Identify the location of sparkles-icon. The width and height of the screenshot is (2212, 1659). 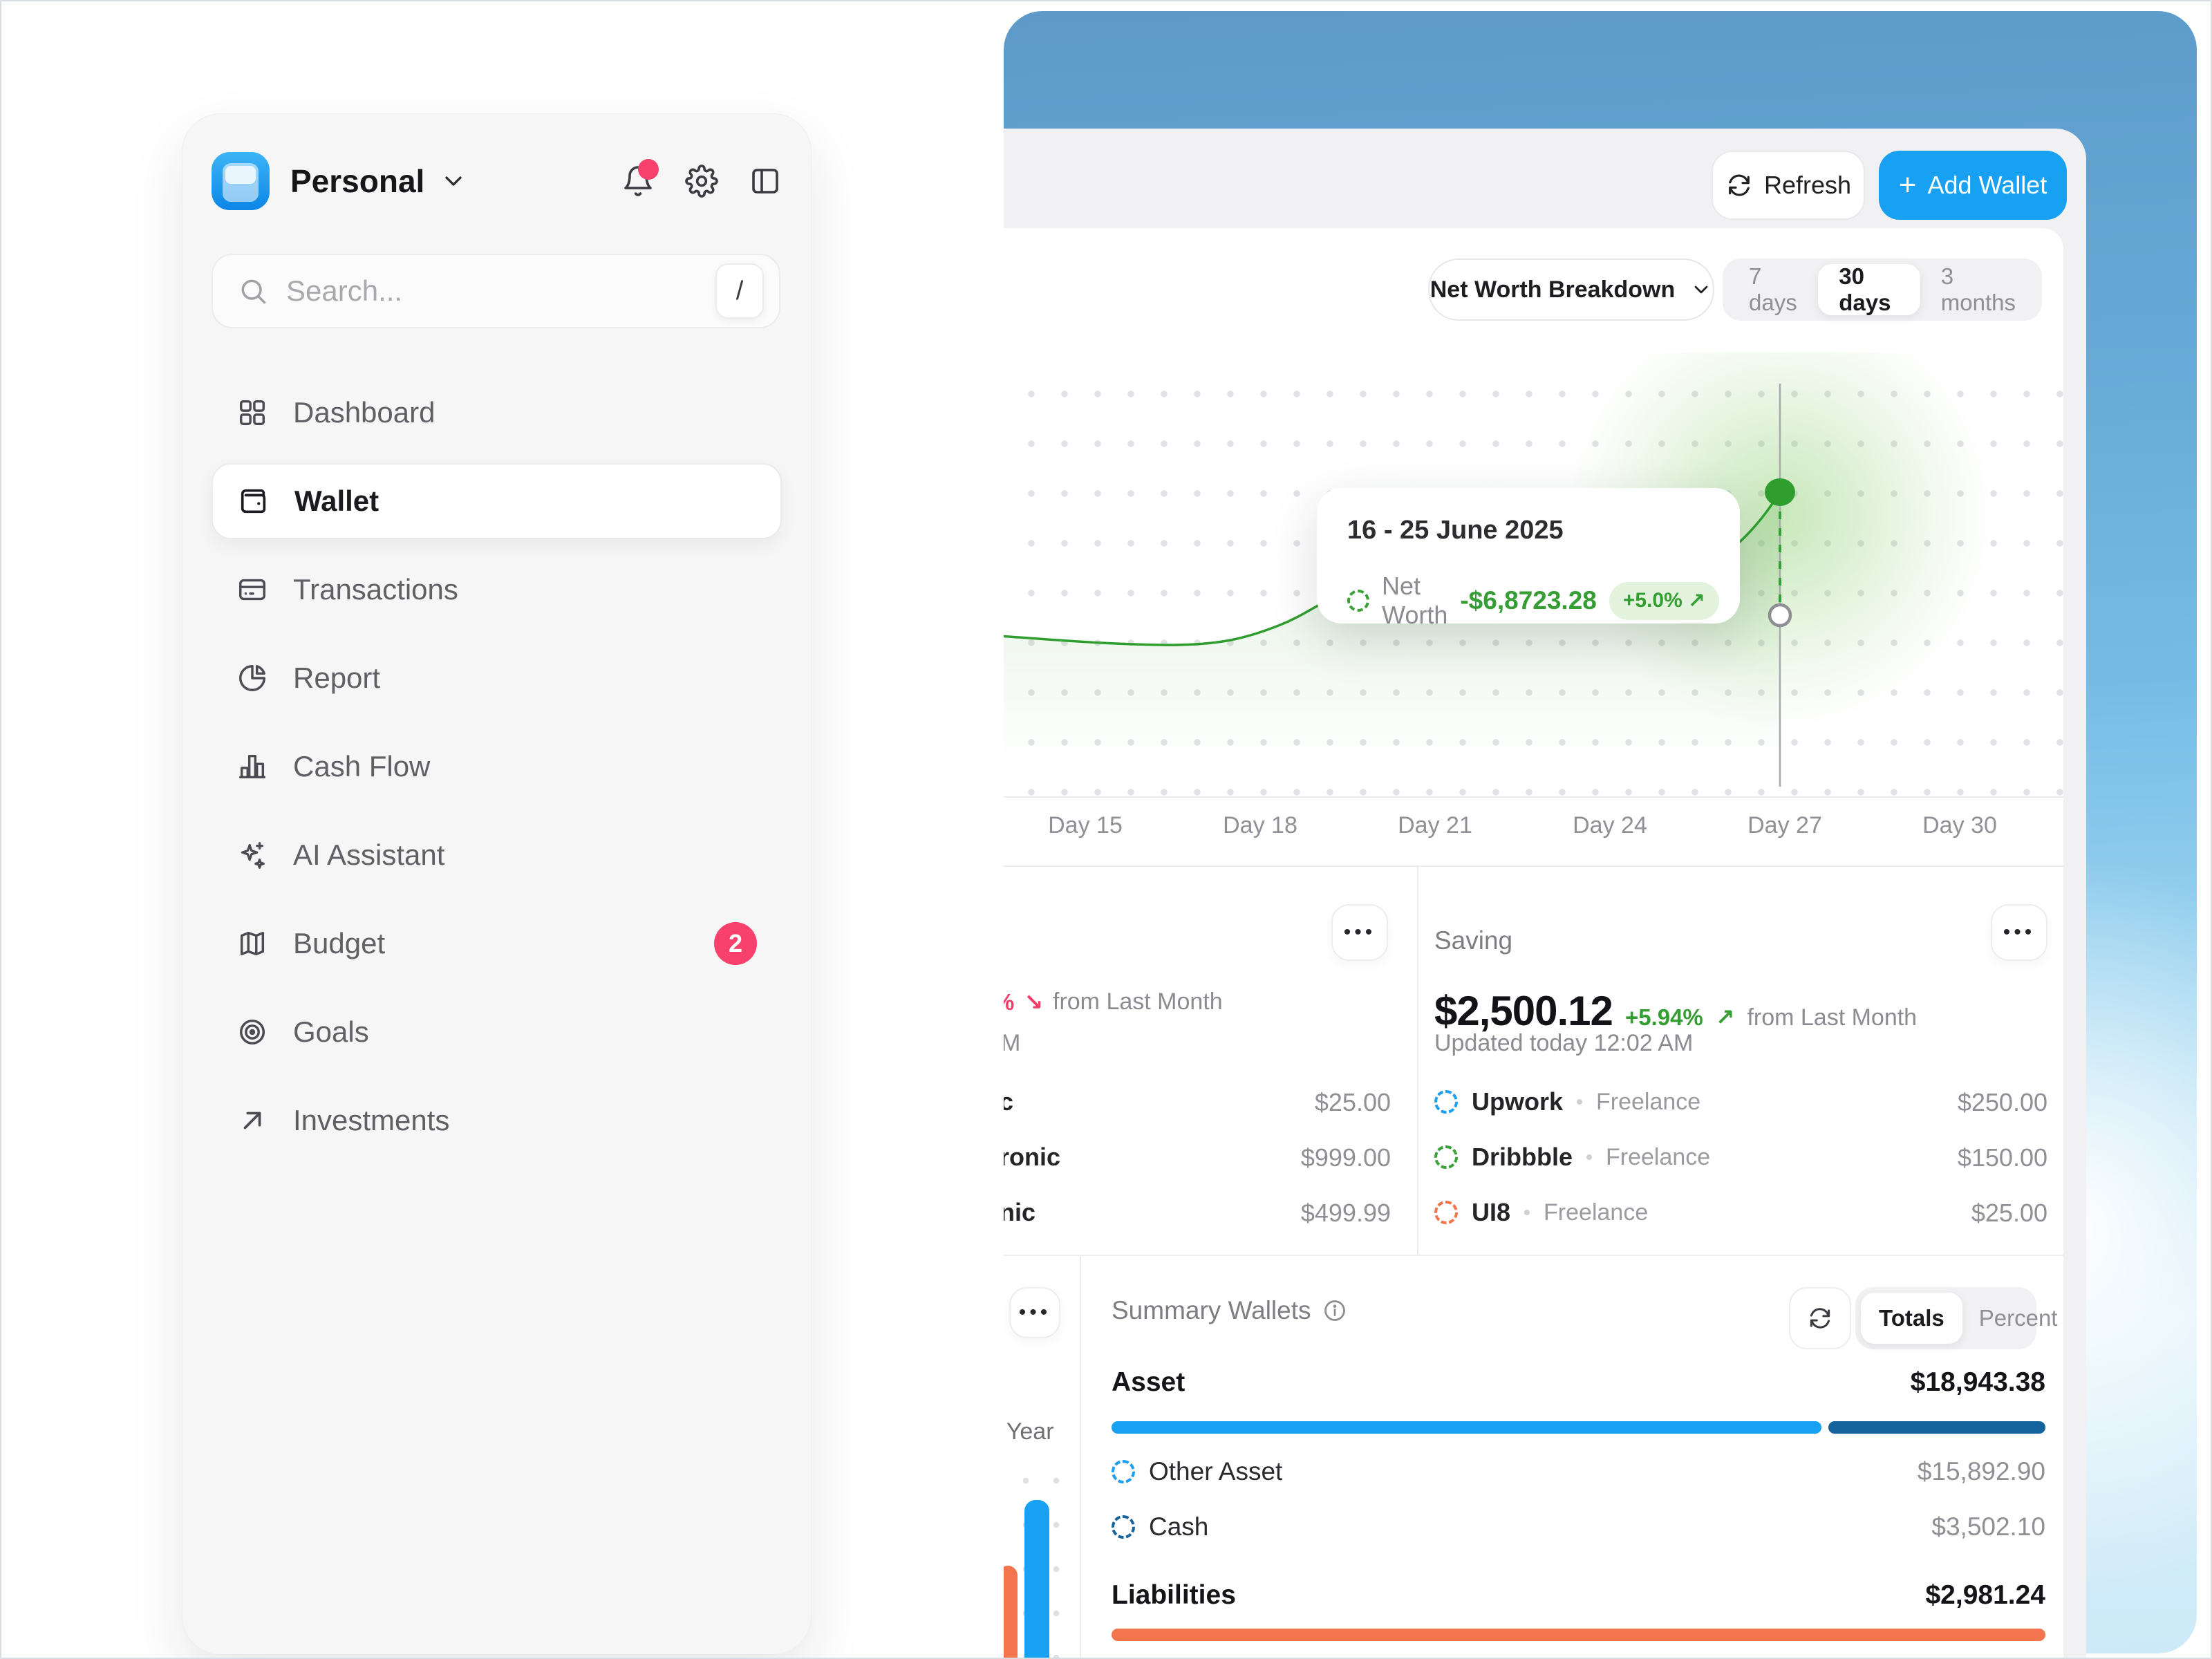
(252, 855).